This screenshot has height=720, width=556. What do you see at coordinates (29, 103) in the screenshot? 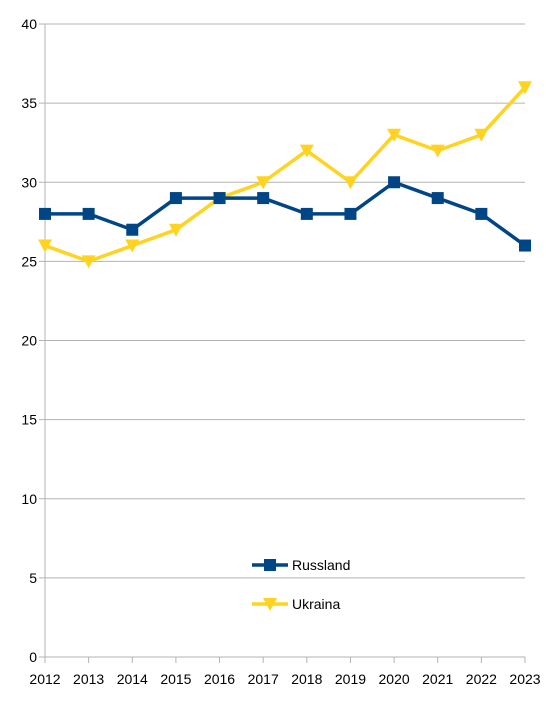
I see `y-tick-label: 35` at bounding box center [29, 103].